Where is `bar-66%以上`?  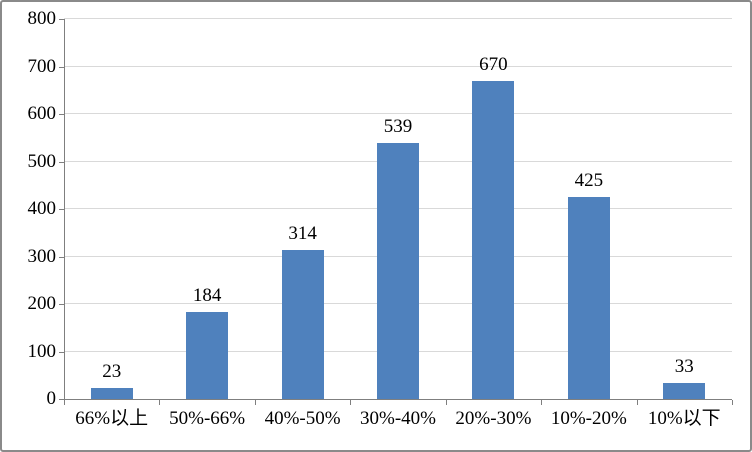
bar-66%以上 is located at coordinates (111, 393).